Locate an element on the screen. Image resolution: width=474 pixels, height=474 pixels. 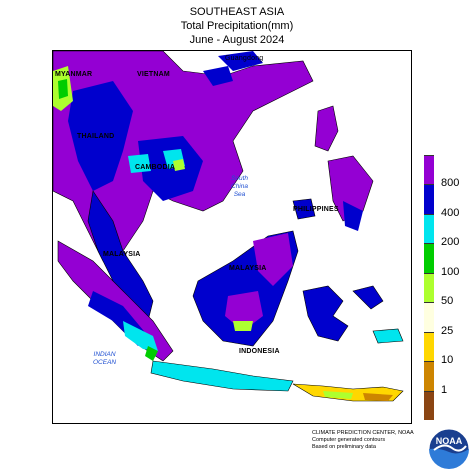
java-sunda is located at coordinates (277, 381).